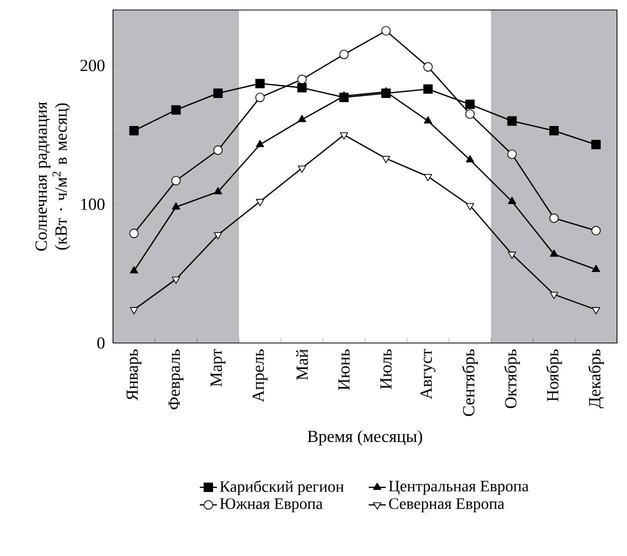  Describe the element at coordinates (596, 378) in the screenshot. I see `x-tick-label: Декабрь` at that location.